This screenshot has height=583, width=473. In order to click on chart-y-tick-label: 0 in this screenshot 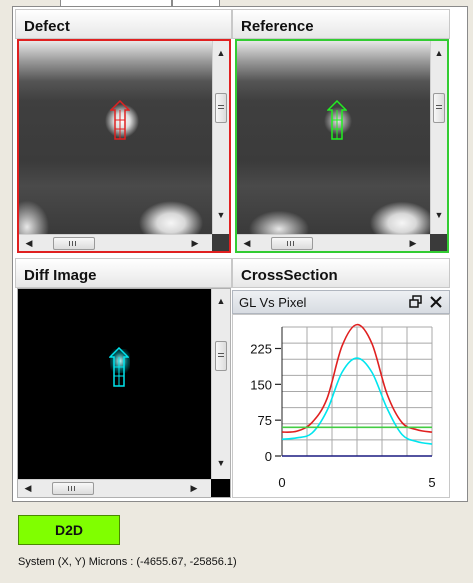, I will do `click(268, 456)`.